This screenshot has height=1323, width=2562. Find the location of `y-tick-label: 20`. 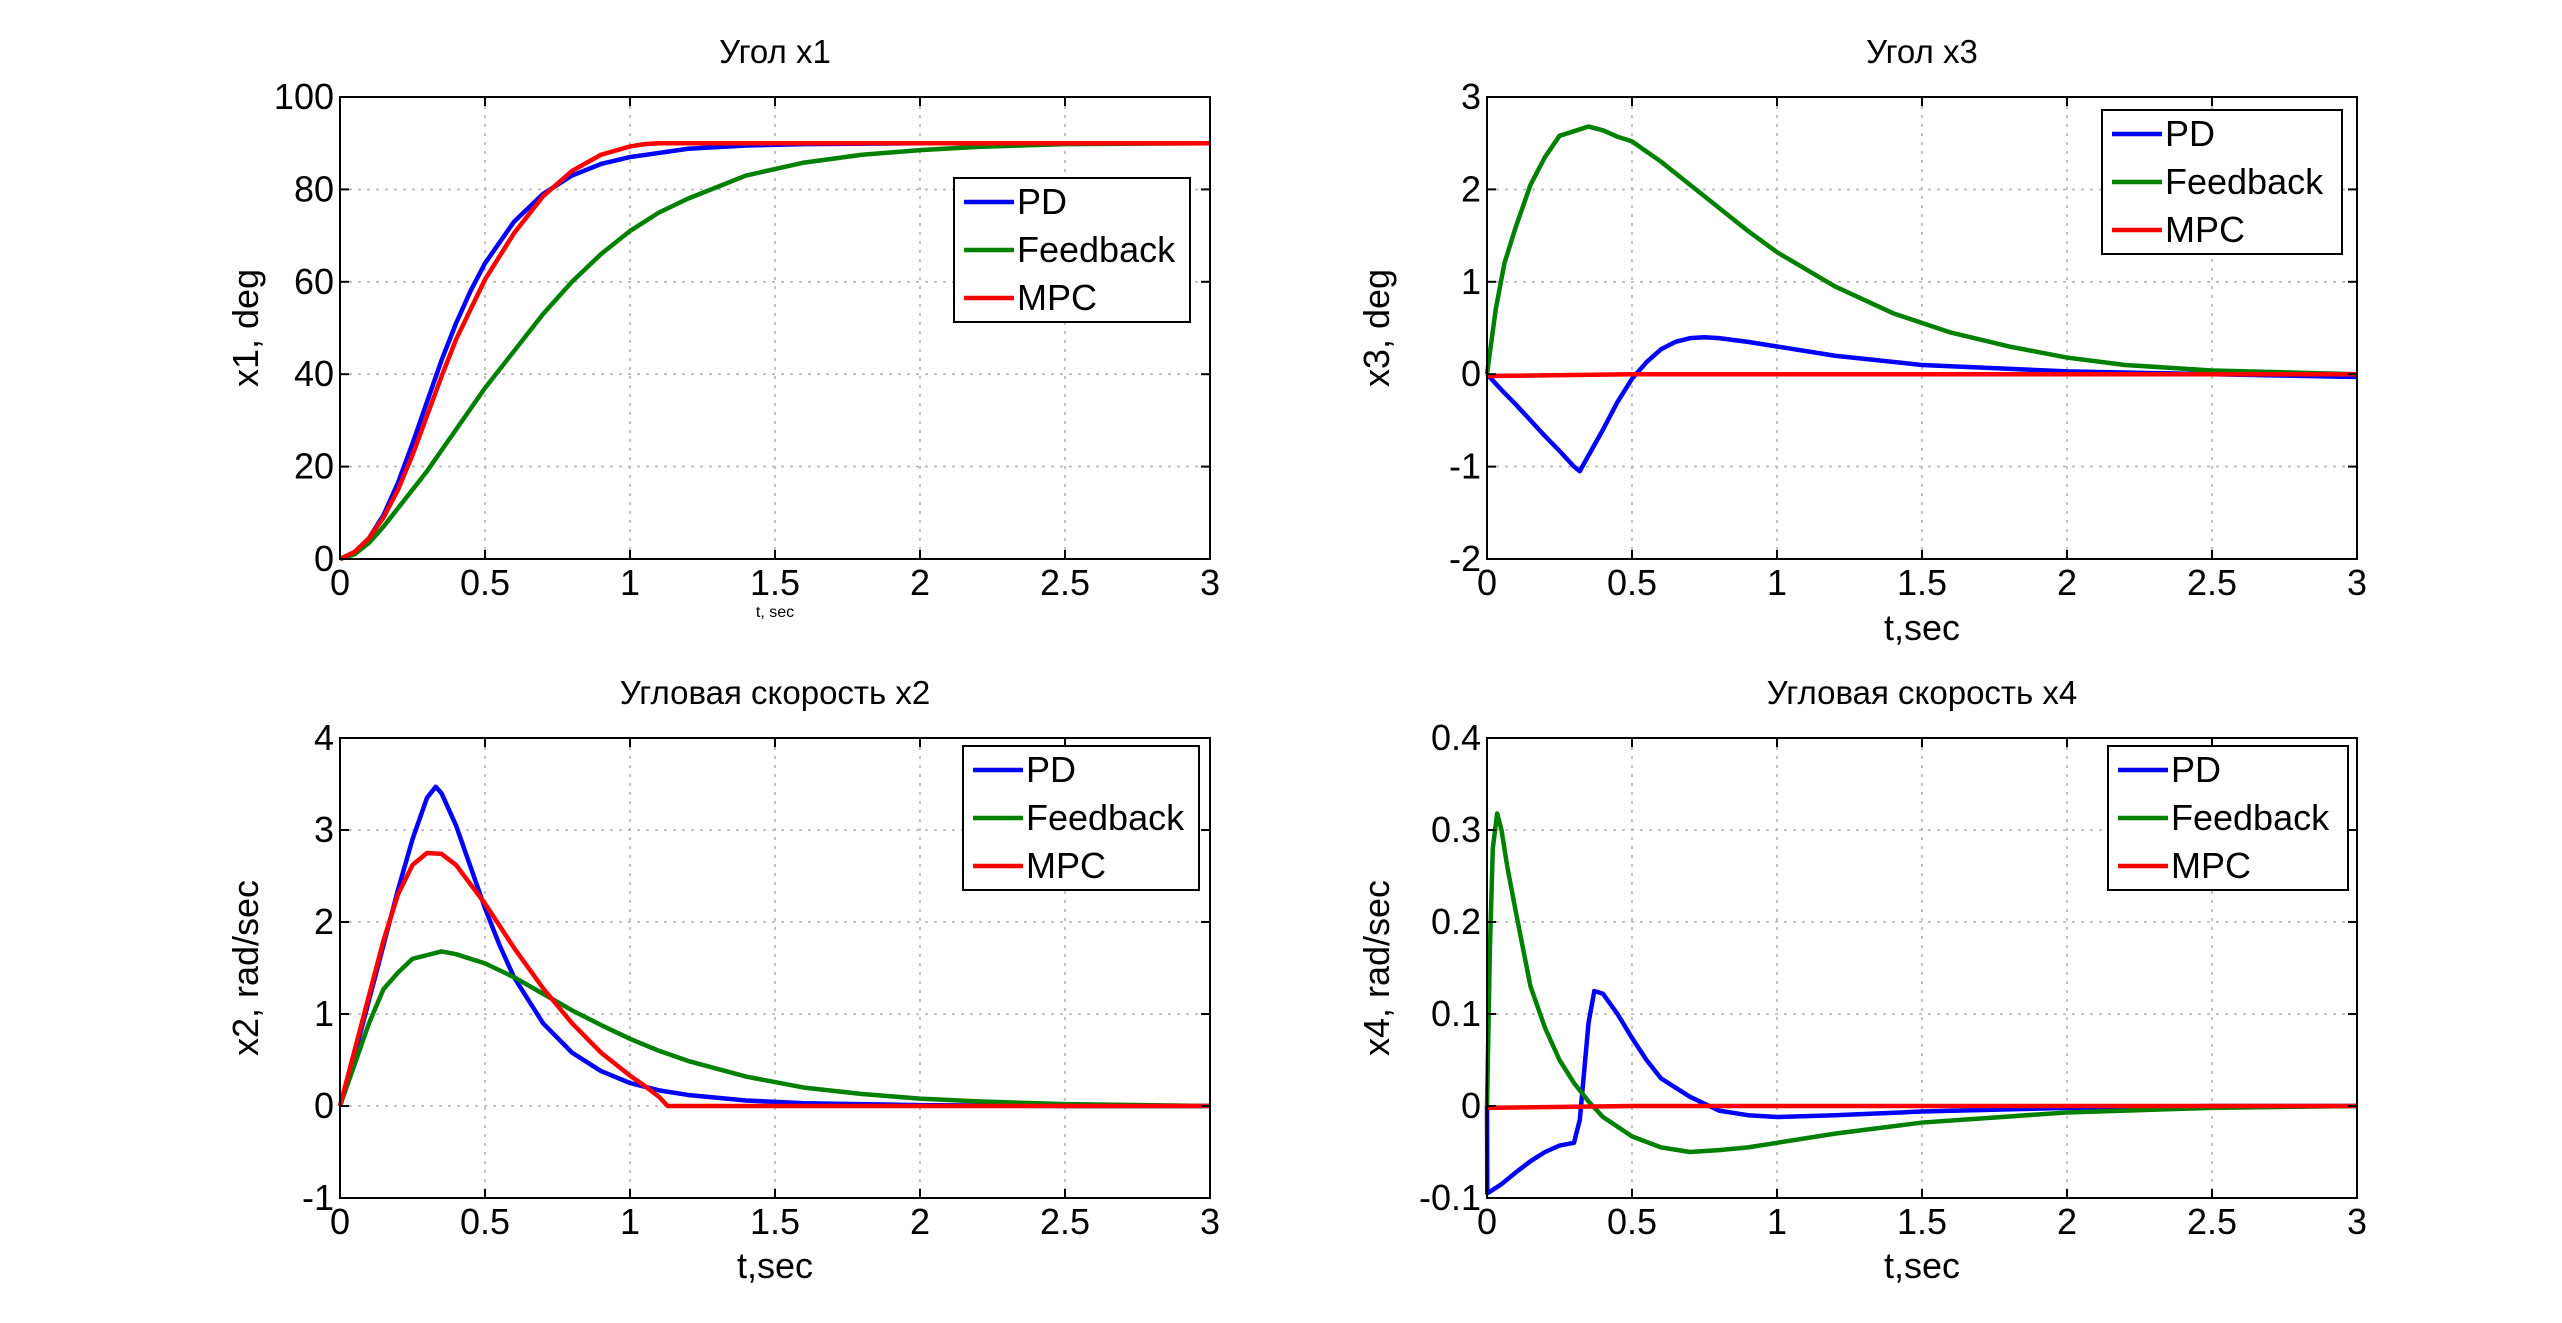

y-tick-label: 20 is located at coordinates (314, 466).